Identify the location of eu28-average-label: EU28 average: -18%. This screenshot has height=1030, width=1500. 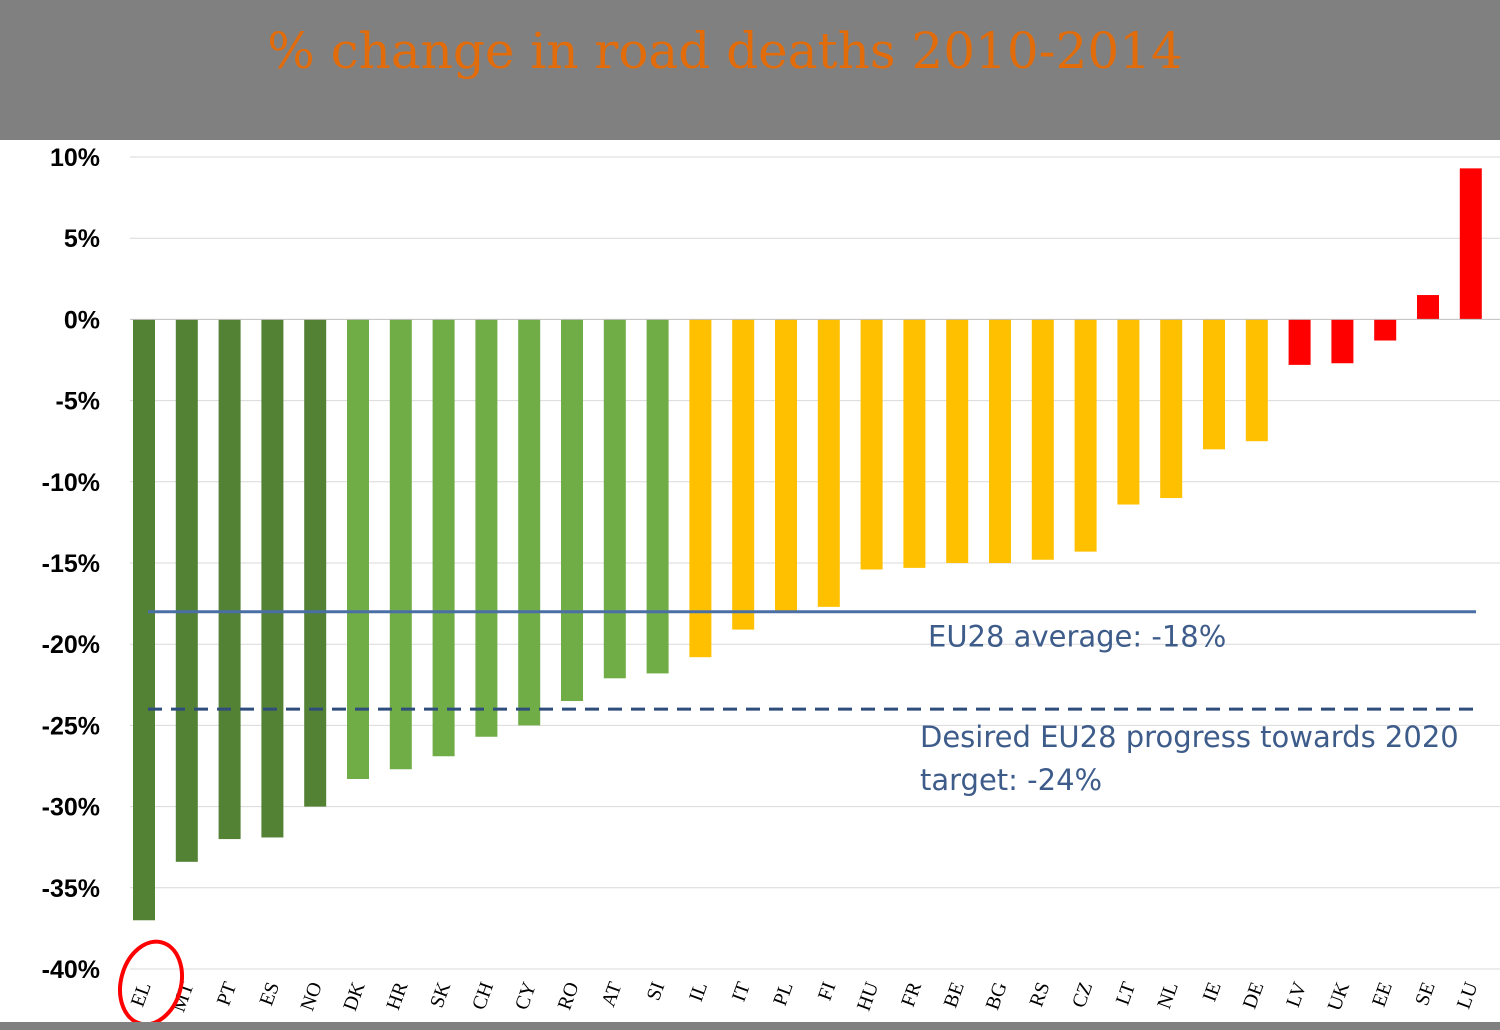
(1077, 637).